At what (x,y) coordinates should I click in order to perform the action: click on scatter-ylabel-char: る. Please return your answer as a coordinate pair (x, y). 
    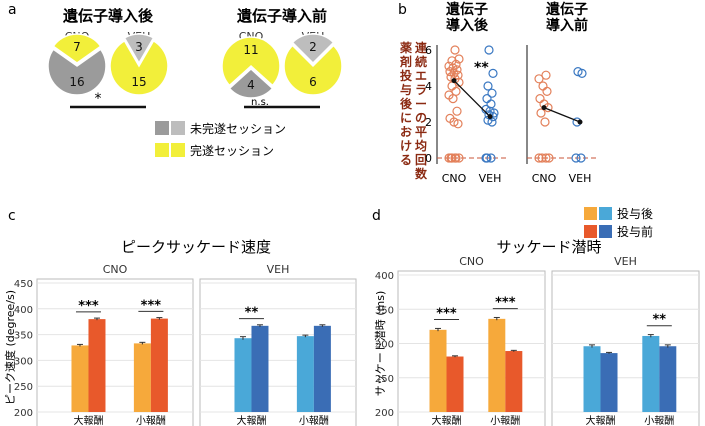
    Looking at the image, I should click on (406, 160).